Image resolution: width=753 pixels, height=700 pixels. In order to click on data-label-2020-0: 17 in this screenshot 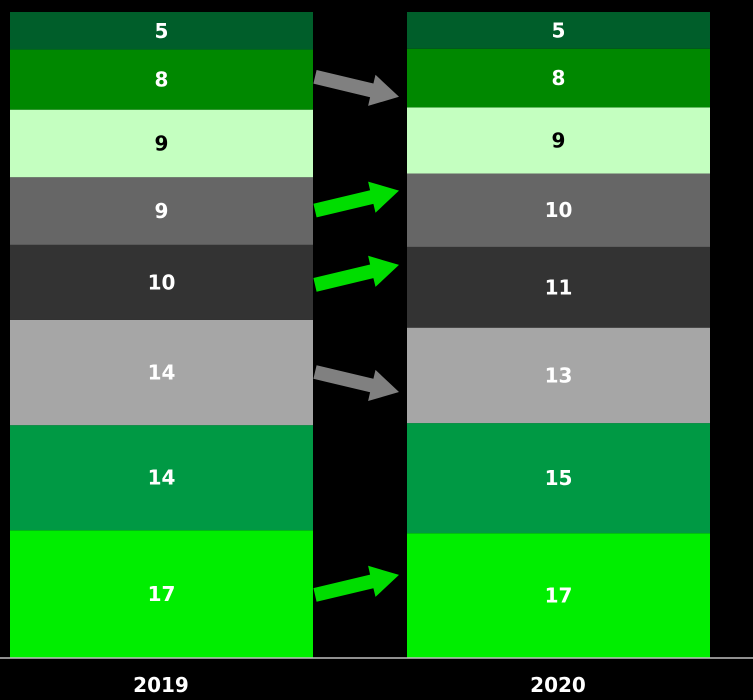, I will do `click(559, 596)`.